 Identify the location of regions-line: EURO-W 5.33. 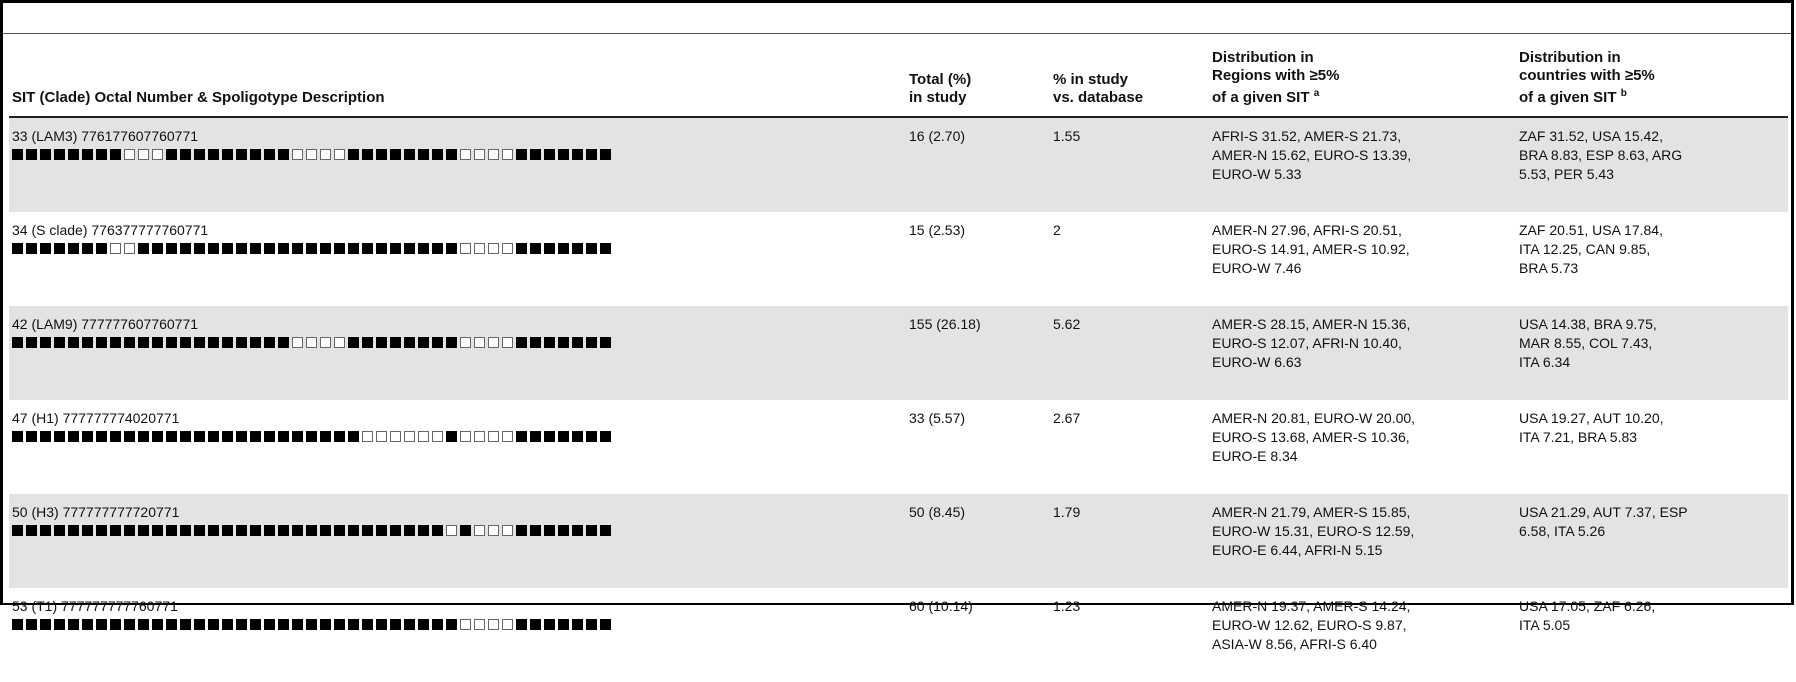
(1257, 174).